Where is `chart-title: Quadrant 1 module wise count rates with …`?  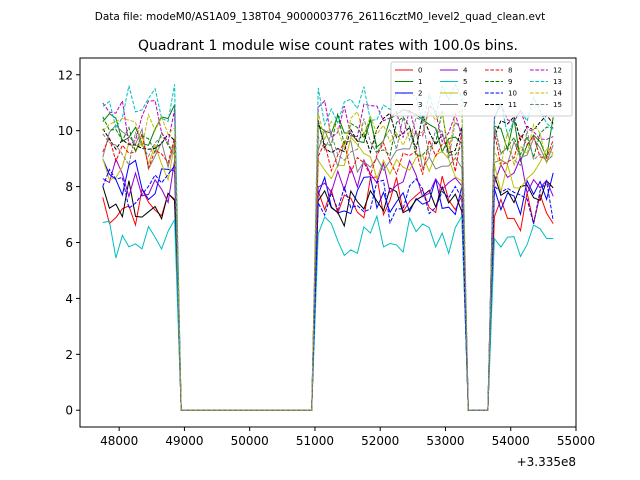 chart-title: Quadrant 1 module wise count rates with … is located at coordinates (328, 46).